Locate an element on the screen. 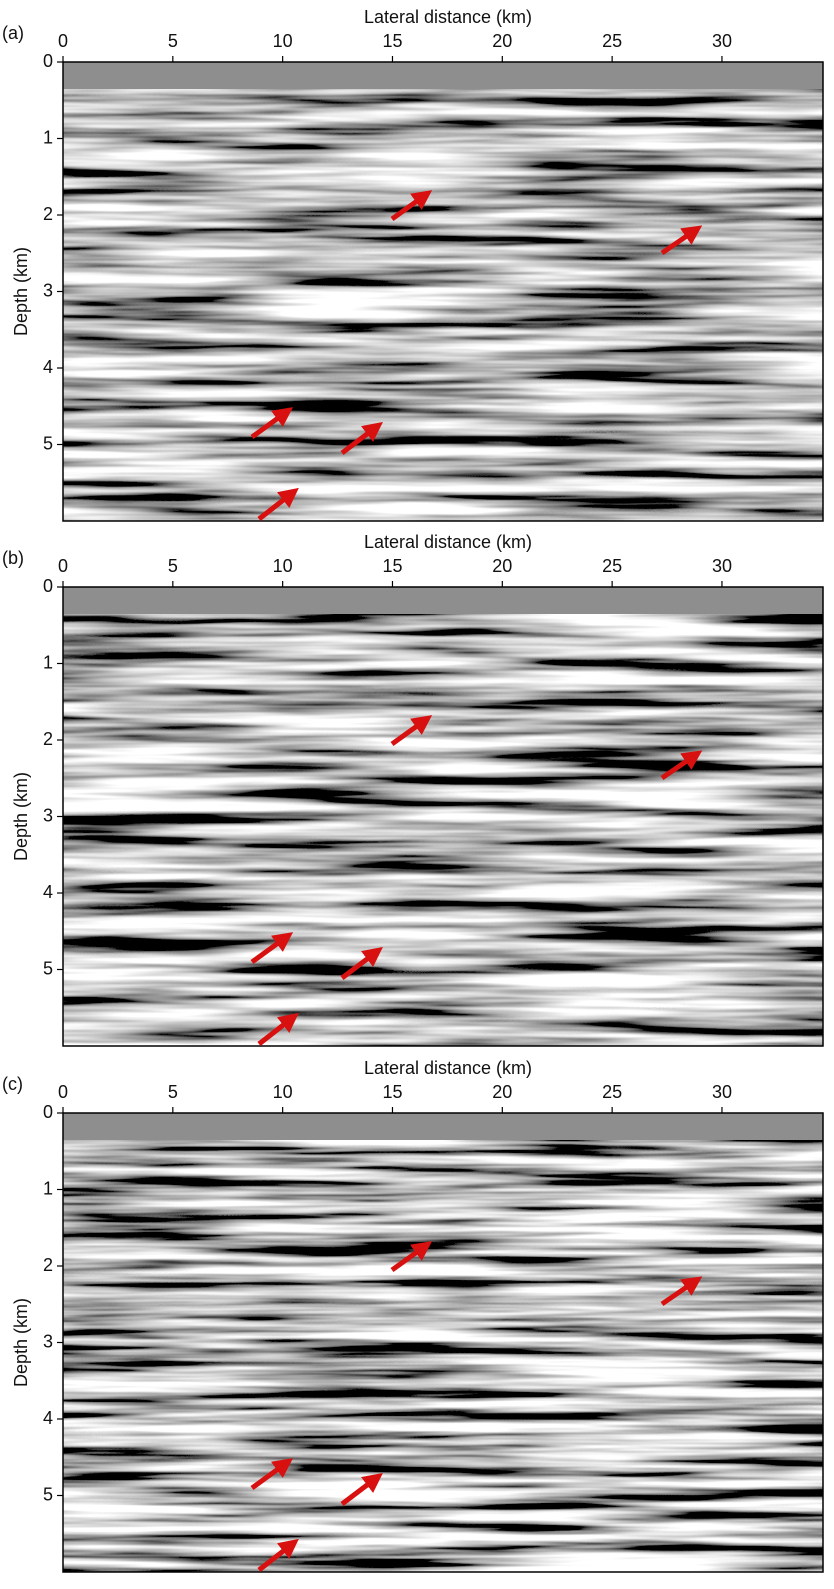  panel-label: (a) is located at coordinates (13, 33).